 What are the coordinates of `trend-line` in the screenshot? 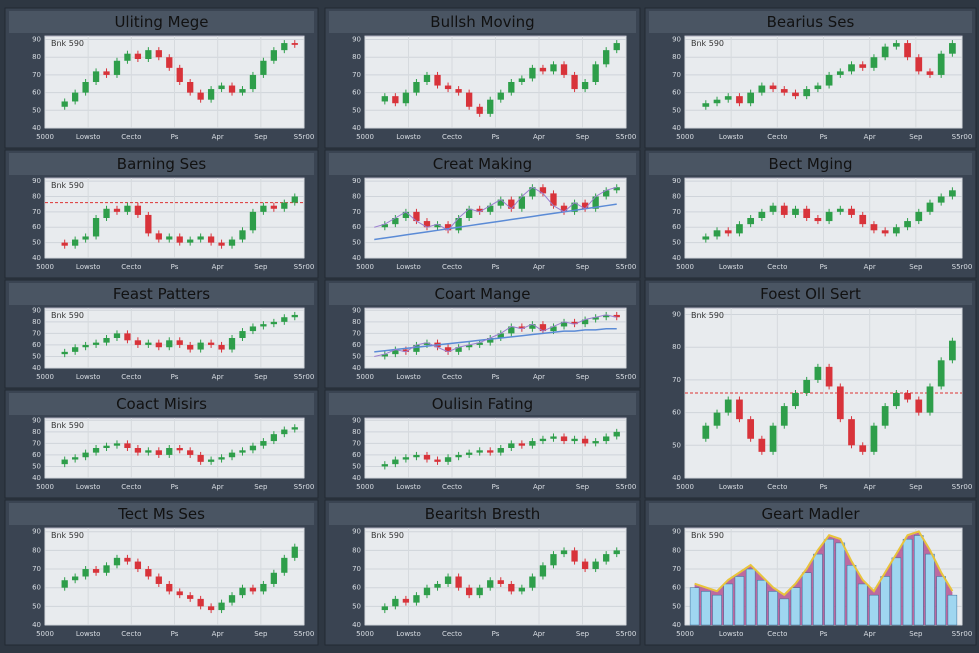 It's located at (495, 340).